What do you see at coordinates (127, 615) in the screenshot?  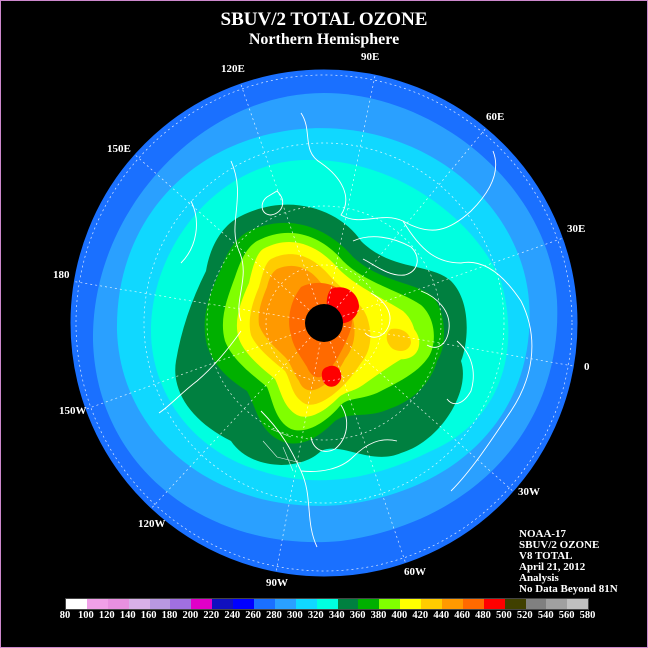 I see `color-scale-tick: 140` at bounding box center [127, 615].